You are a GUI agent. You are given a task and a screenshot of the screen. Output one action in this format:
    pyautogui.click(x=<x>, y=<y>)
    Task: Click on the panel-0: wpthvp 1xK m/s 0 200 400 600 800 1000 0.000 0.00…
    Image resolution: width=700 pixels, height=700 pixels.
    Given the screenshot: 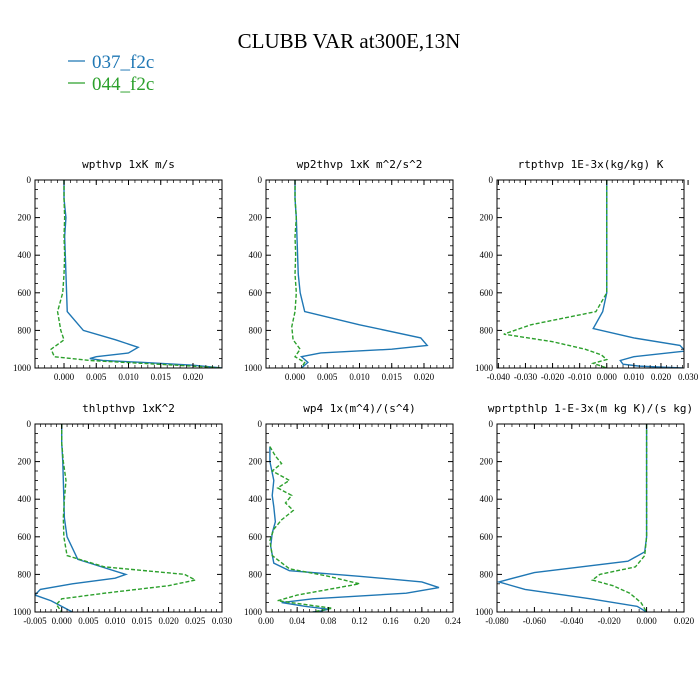 What is the action you would take?
    pyautogui.click(x=118, y=270)
    